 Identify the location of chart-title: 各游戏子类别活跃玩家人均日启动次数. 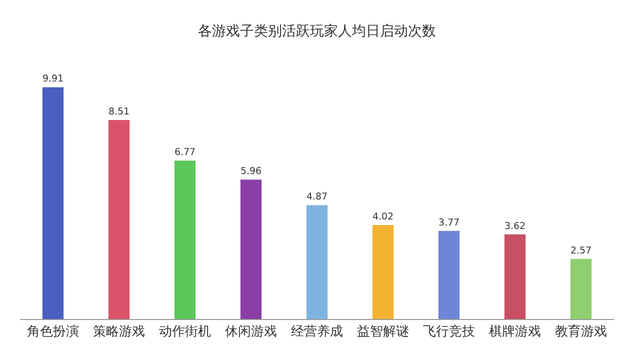
(317, 31).